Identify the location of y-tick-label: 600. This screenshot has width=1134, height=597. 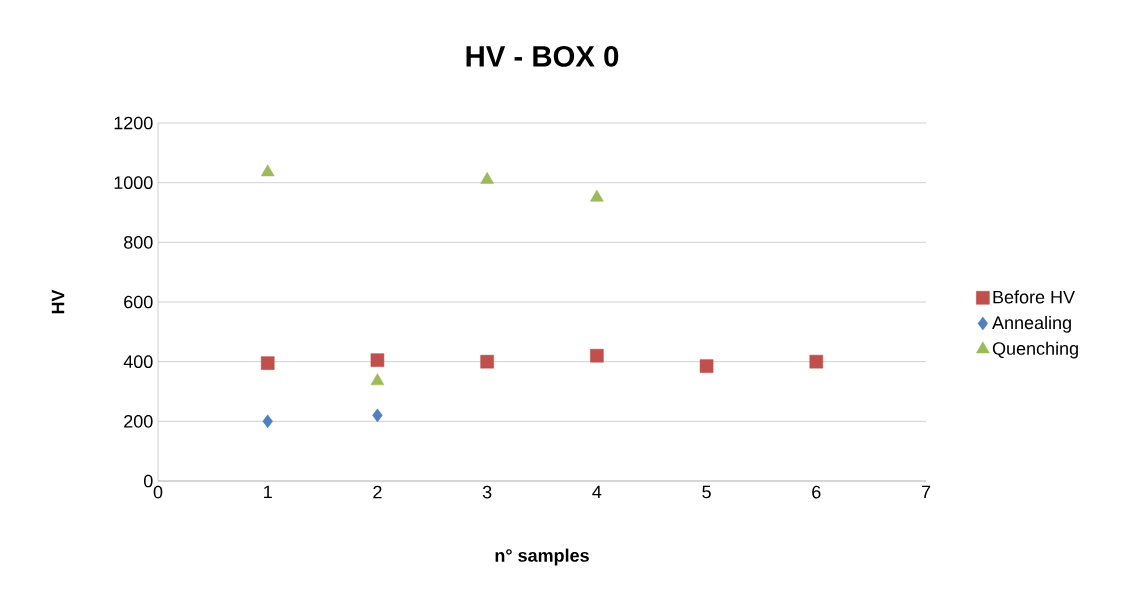
(138, 302).